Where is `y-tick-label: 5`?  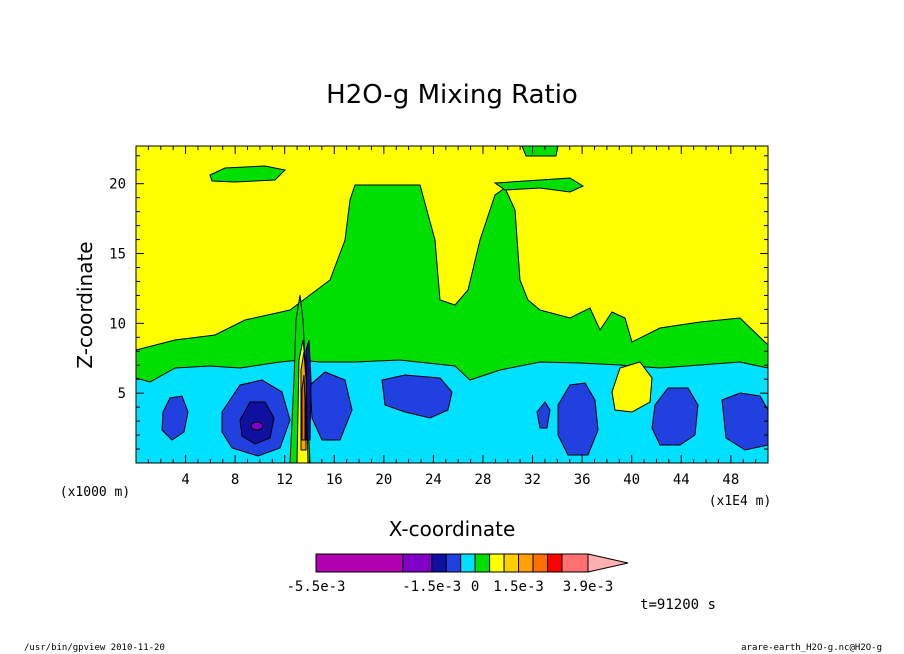 y-tick-label: 5 is located at coordinates (122, 394).